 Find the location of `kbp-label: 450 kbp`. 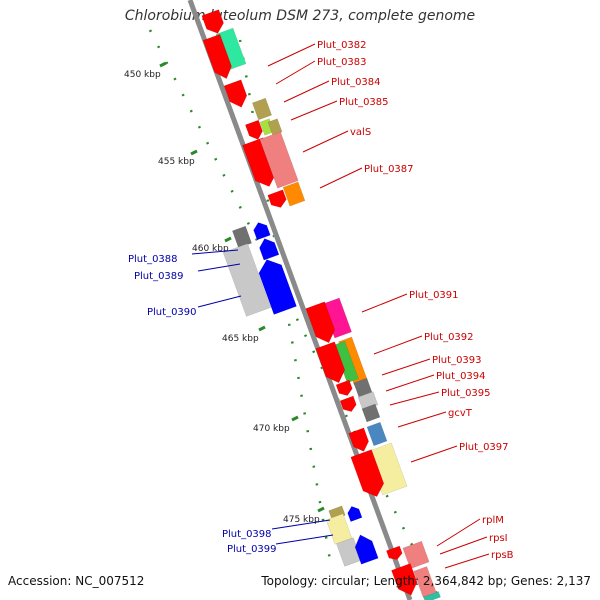

kbp-label: 450 kbp is located at coordinates (142, 75).